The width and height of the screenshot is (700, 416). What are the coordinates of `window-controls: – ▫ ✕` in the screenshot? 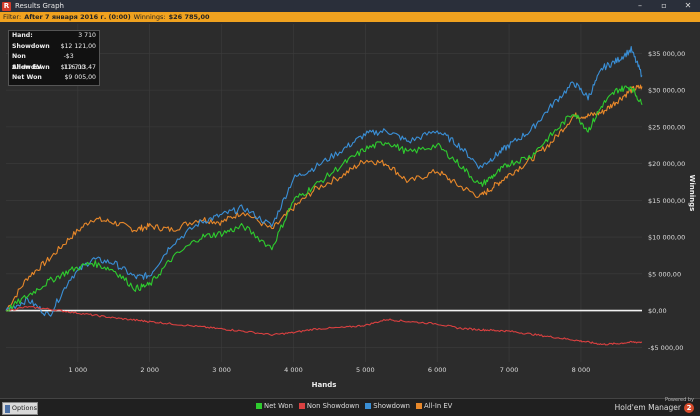 It's located at (664, 6).